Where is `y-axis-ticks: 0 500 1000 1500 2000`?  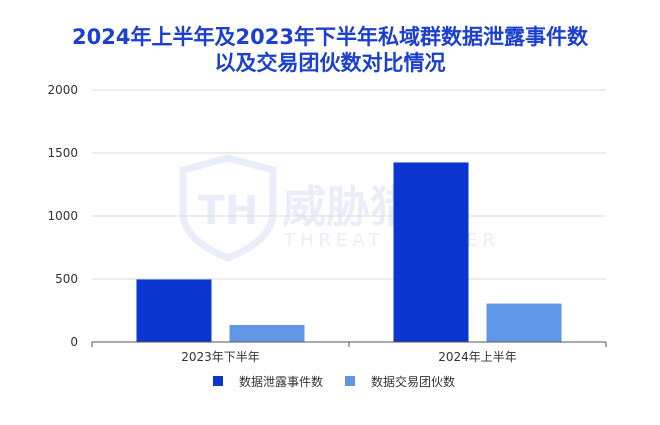
y-axis-ticks: 0 500 1000 1500 2000 is located at coordinates (62, 216).